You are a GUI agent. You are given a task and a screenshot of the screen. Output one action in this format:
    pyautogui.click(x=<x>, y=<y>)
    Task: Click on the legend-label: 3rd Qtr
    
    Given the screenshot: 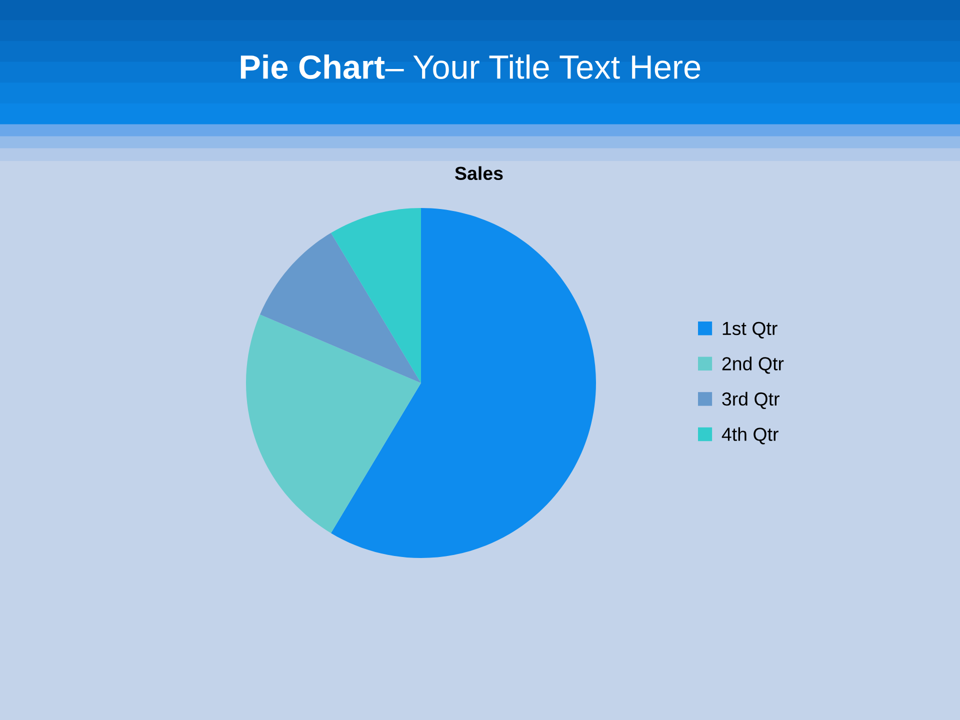 What is the action you would take?
    pyautogui.click(x=751, y=401)
    